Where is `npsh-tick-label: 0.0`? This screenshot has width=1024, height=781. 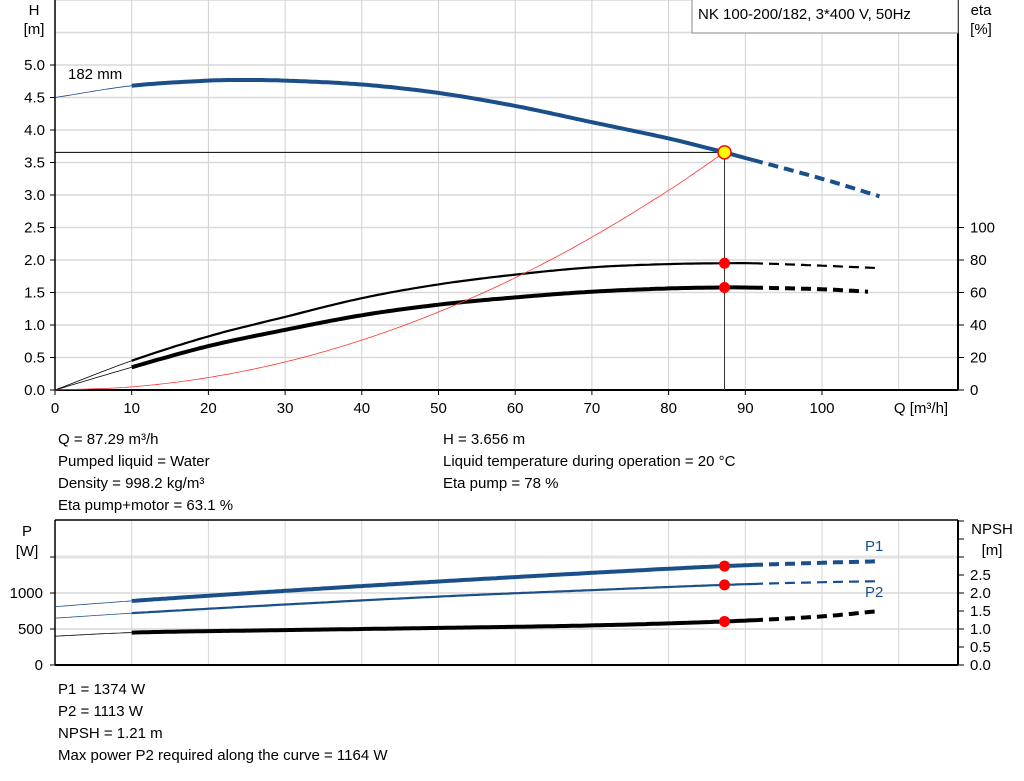
npsh-tick-label: 0.0 is located at coordinates (980, 665).